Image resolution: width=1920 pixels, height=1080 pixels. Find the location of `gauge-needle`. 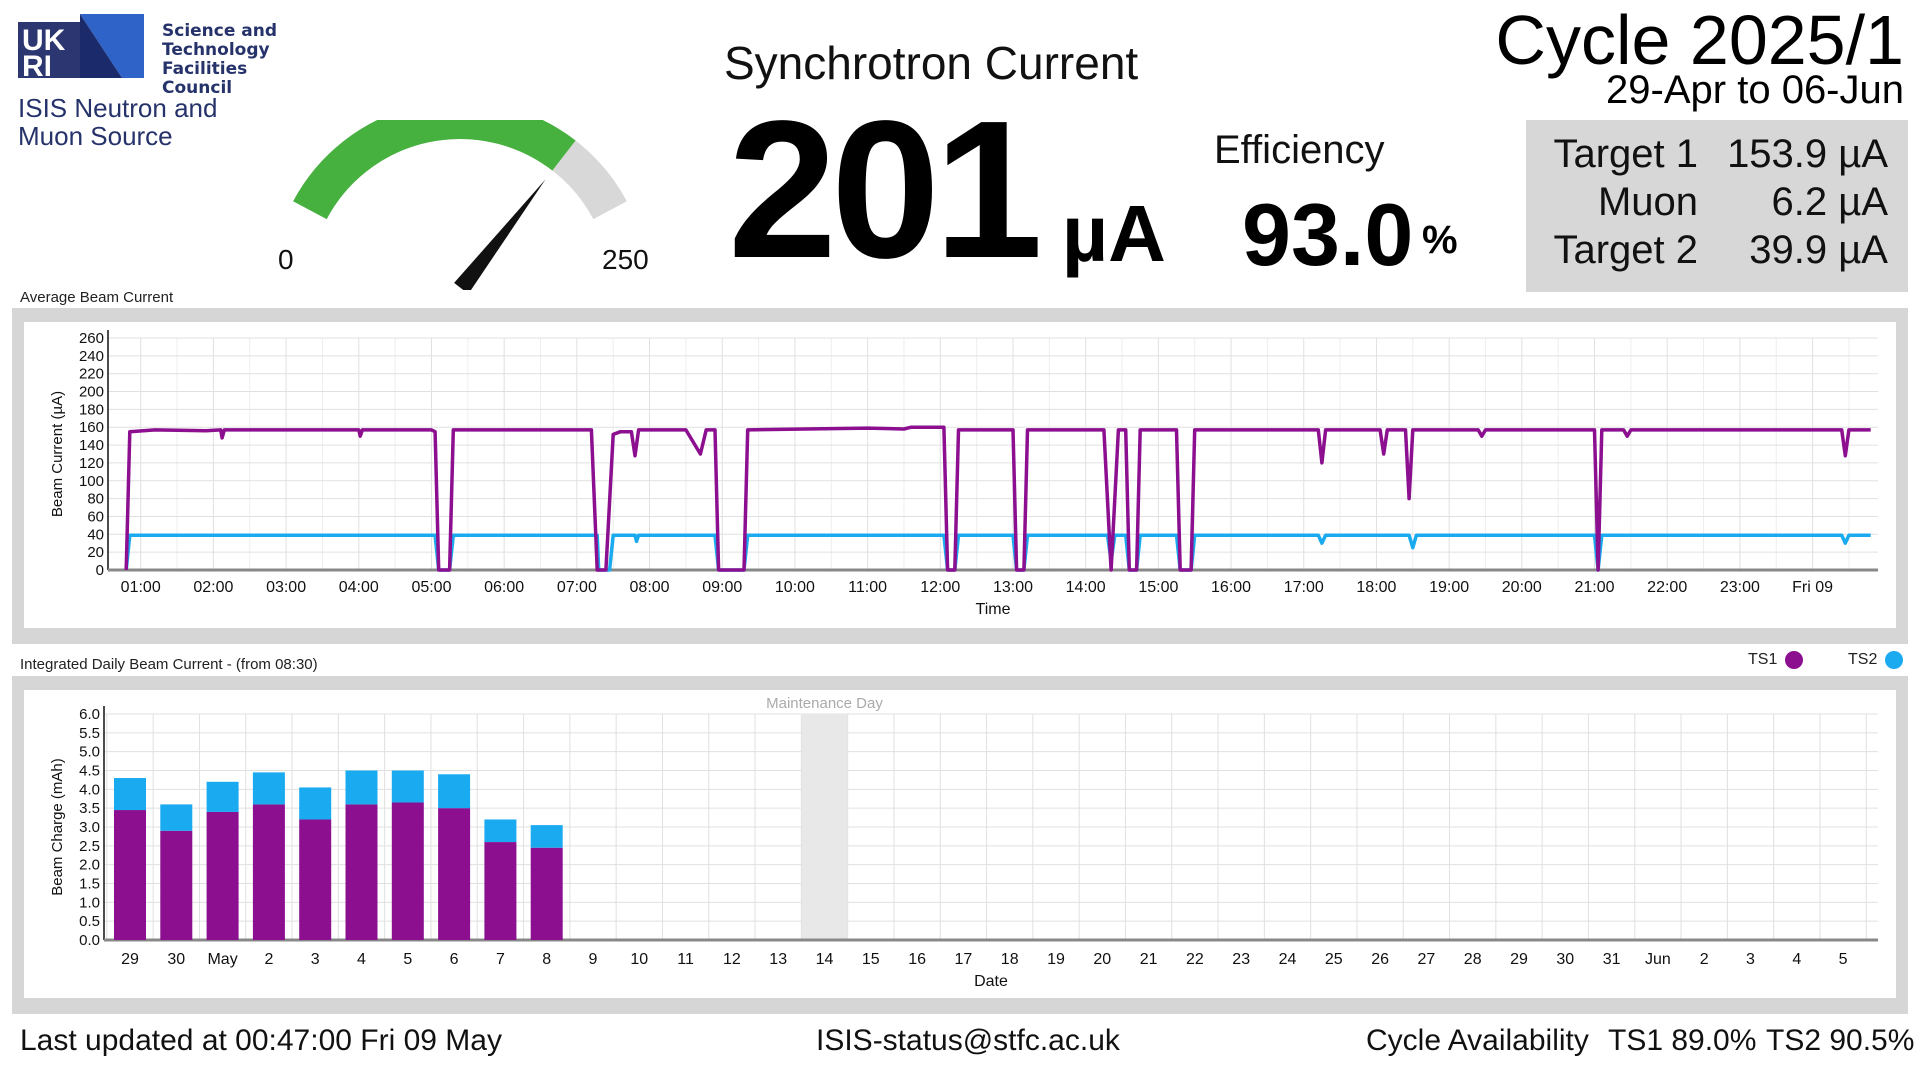

gauge-needle is located at coordinates (500, 236).